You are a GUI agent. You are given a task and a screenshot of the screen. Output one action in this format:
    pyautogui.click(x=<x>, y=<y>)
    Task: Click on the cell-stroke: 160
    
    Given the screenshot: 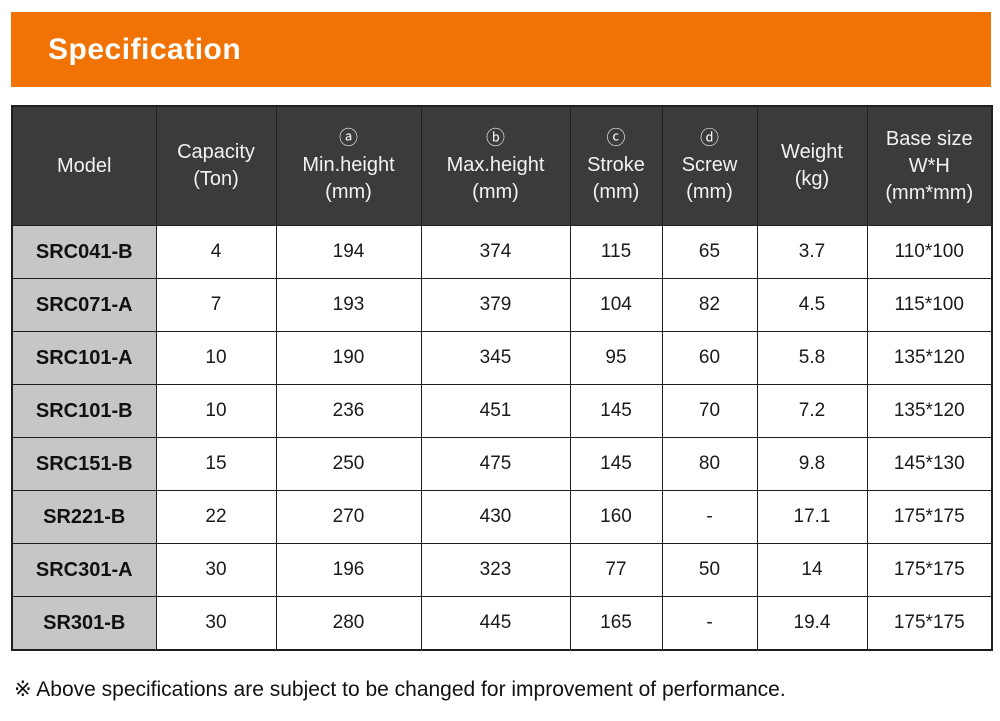 What is the action you would take?
    pyautogui.click(x=616, y=517)
    